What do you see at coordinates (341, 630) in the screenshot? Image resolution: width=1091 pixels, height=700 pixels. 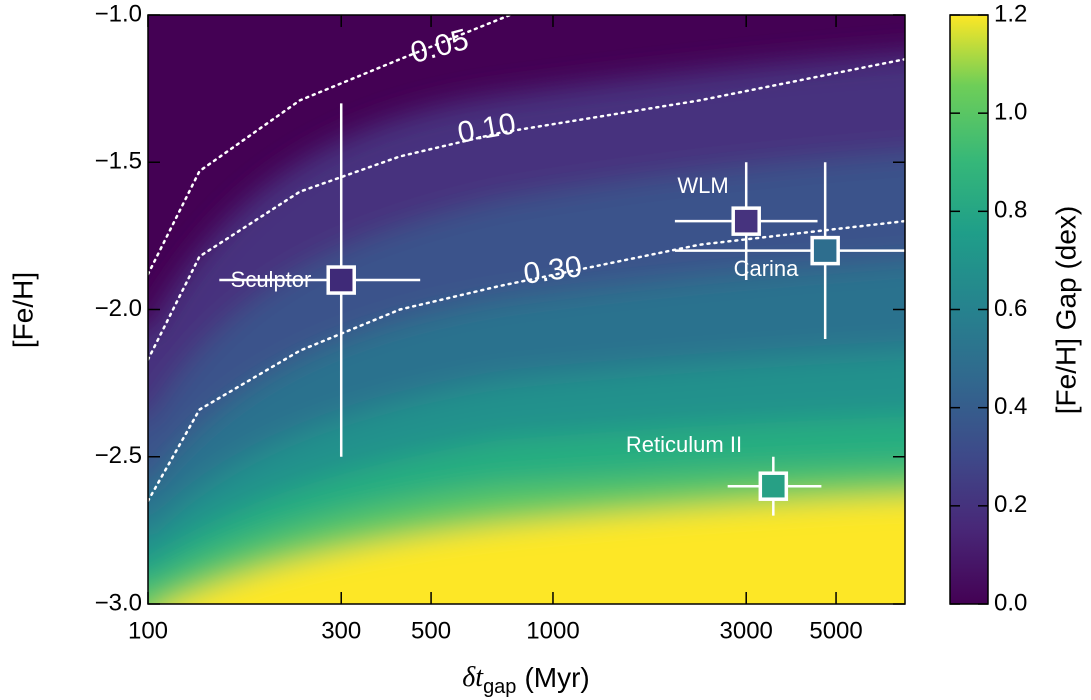 I see `x-tick-label: 300` at bounding box center [341, 630].